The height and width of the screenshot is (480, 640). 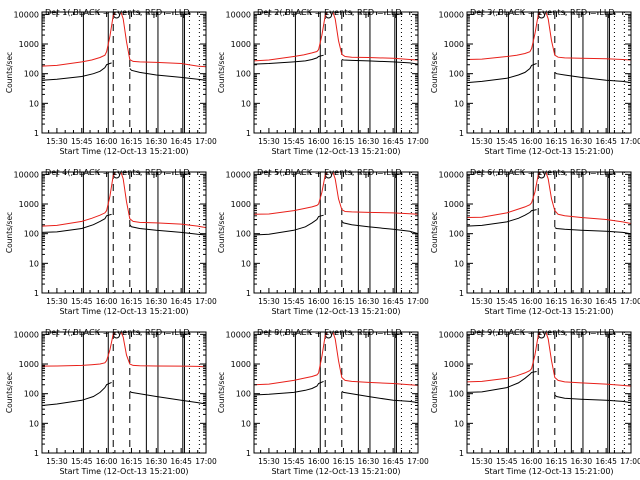 What do you see at coordinates (117, 332) in the screenshot?
I see `panel-title: Det 7(,BLACK = Events, RED = LLD` at bounding box center [117, 332].